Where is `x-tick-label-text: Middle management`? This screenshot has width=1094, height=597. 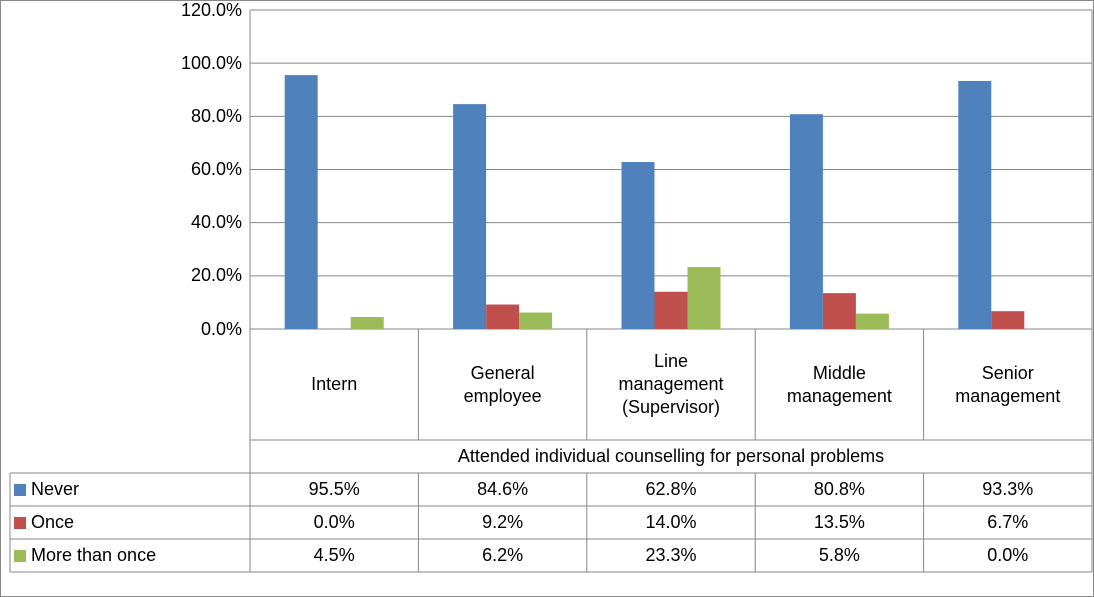
x-tick-label-text: Middle management is located at coordinates (839, 384).